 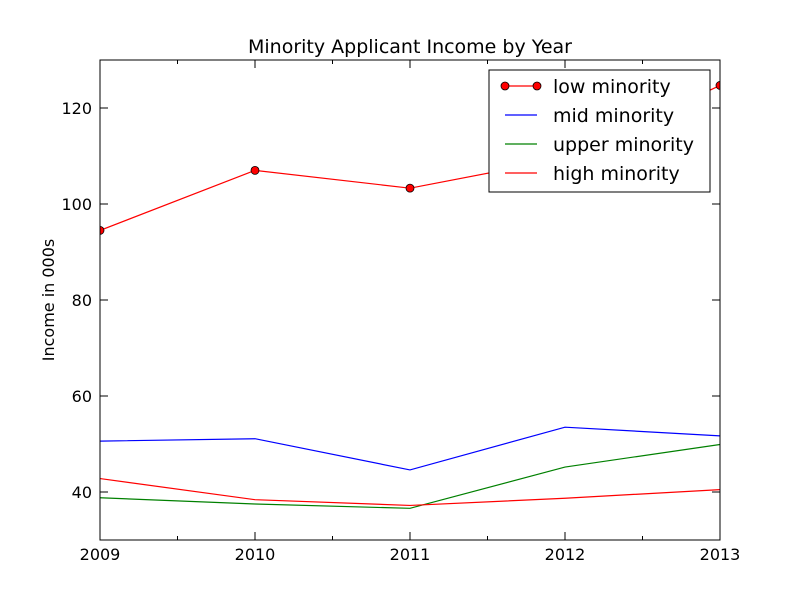 What do you see at coordinates (76, 108) in the screenshot?
I see `y-tick-label: 120` at bounding box center [76, 108].